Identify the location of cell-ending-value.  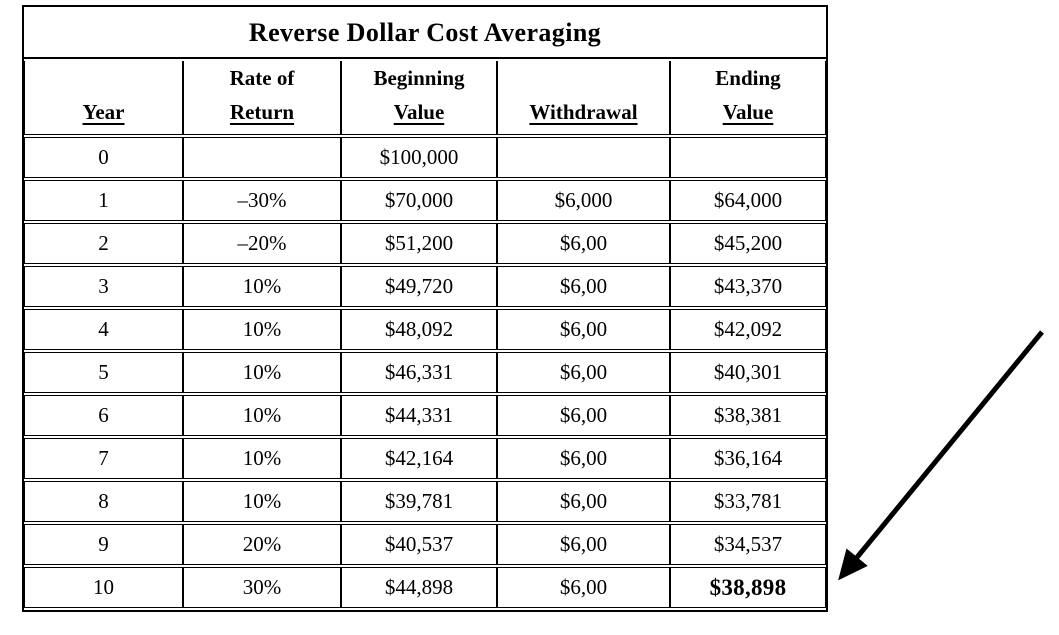
(748, 157).